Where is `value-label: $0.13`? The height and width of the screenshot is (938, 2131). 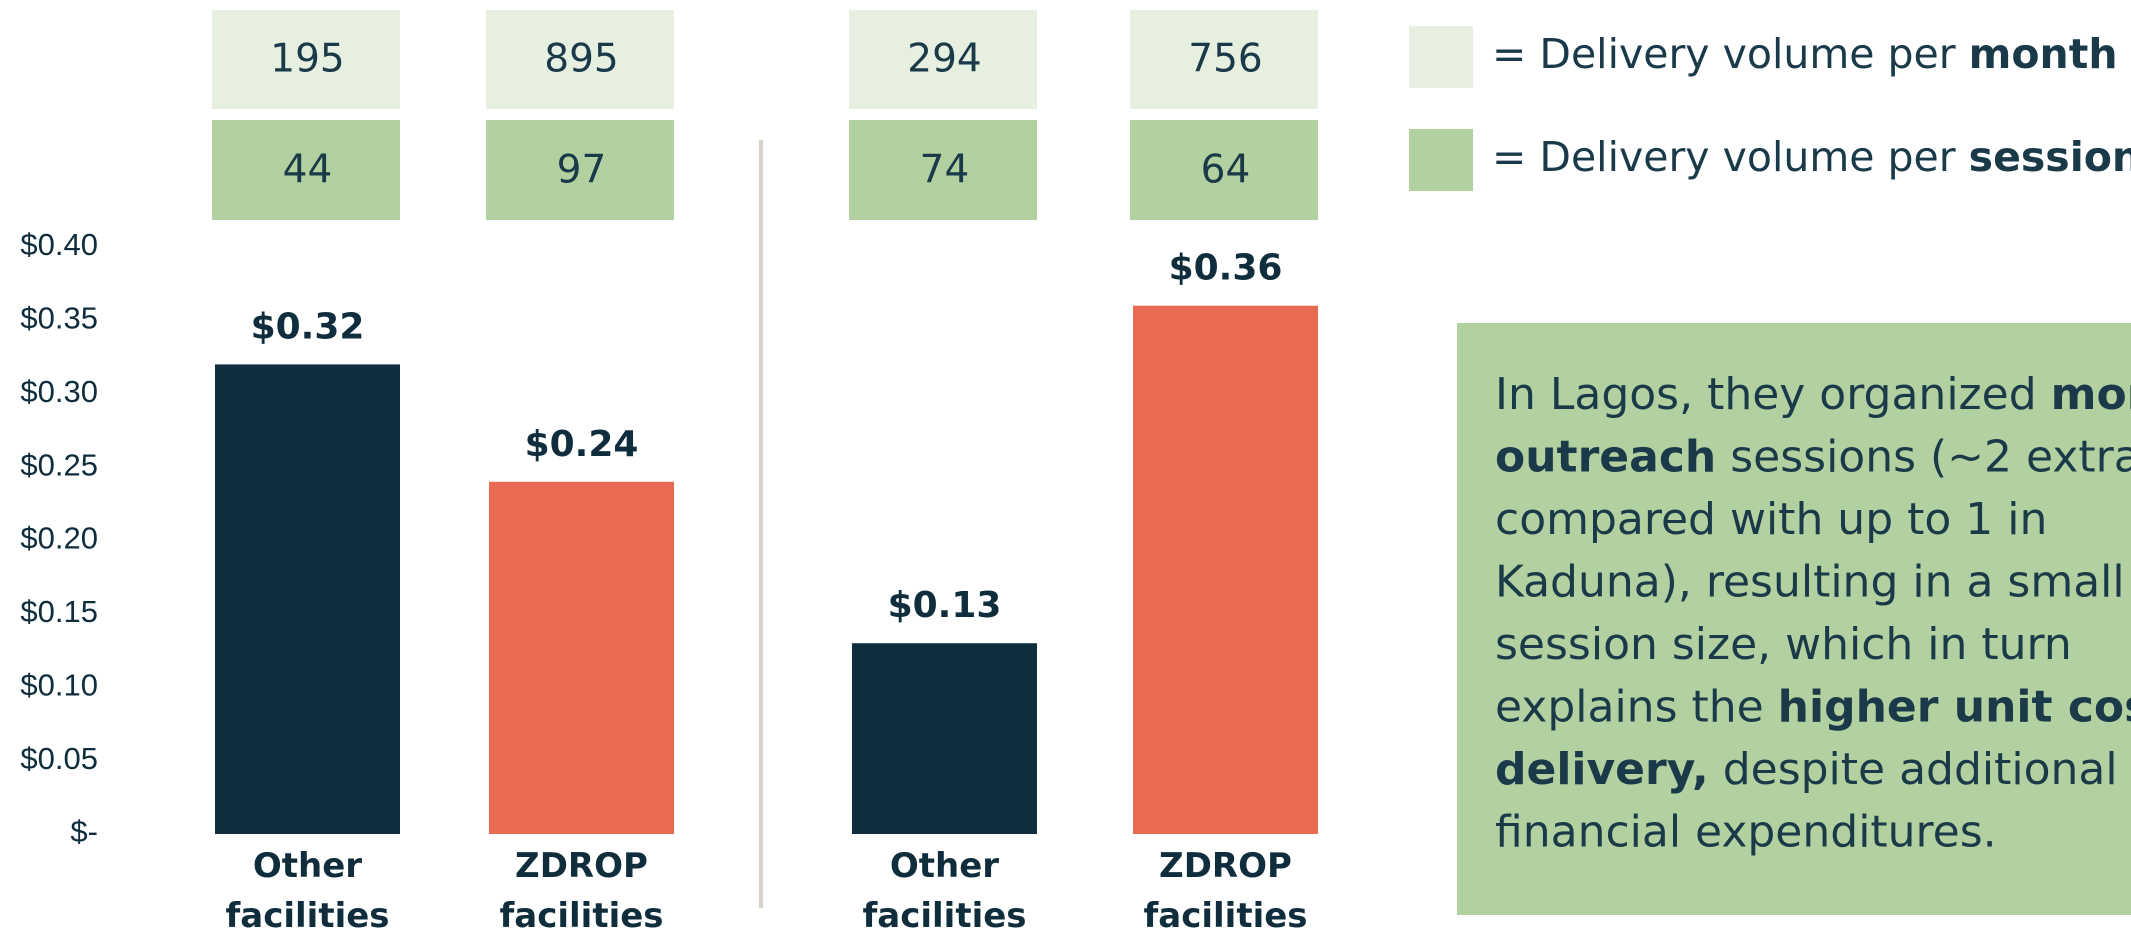 value-label: $0.13 is located at coordinates (945, 605).